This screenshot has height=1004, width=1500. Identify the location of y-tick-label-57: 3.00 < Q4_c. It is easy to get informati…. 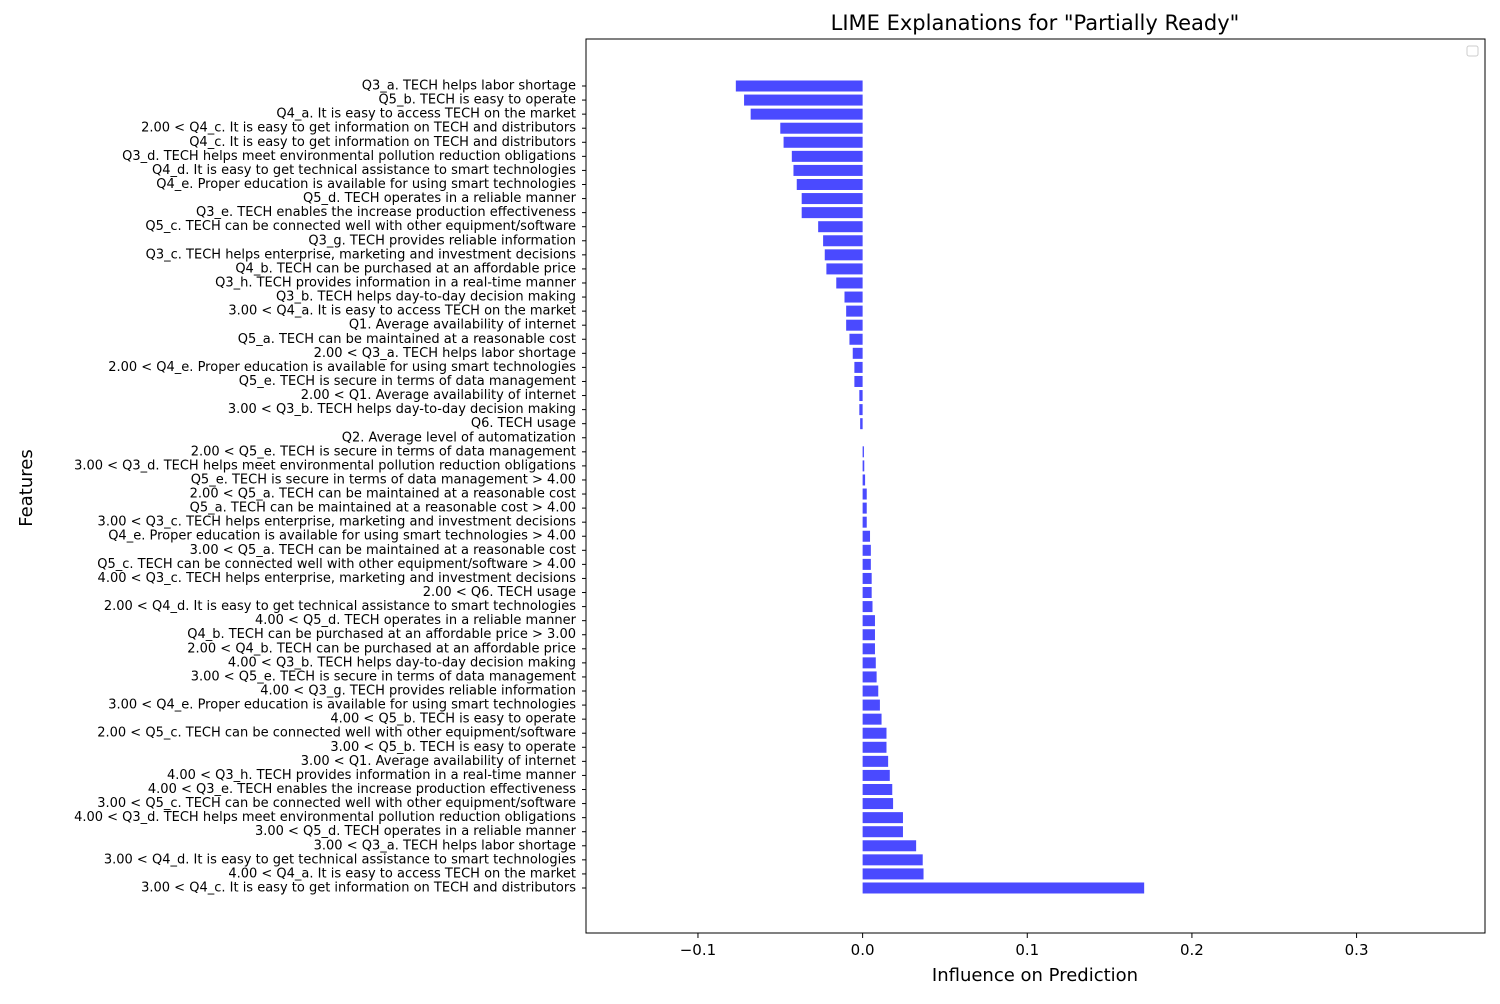
(358, 887).